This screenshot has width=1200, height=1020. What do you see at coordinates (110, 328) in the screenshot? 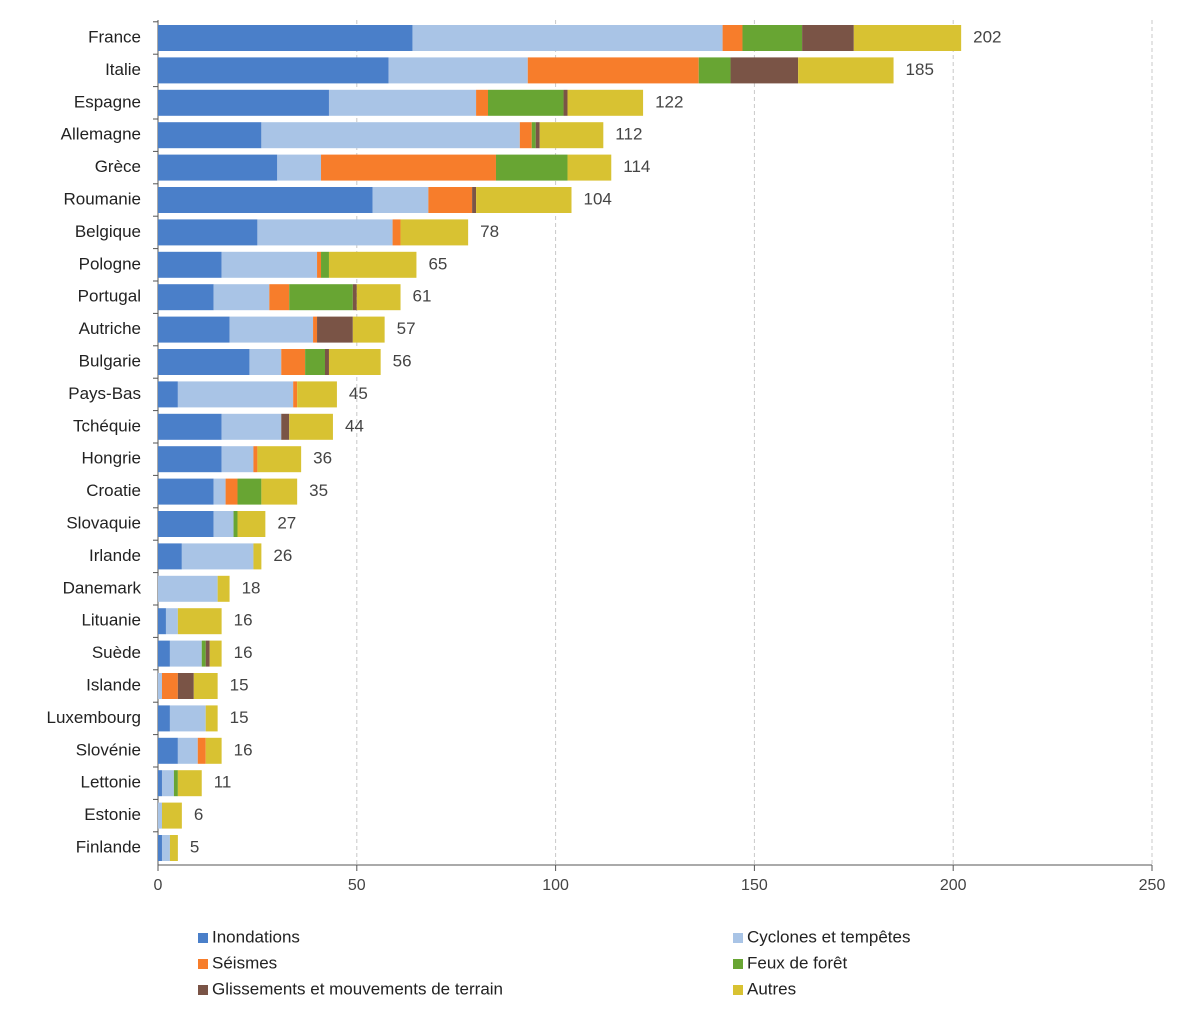
I see `y-tick-label: Autriche` at bounding box center [110, 328].